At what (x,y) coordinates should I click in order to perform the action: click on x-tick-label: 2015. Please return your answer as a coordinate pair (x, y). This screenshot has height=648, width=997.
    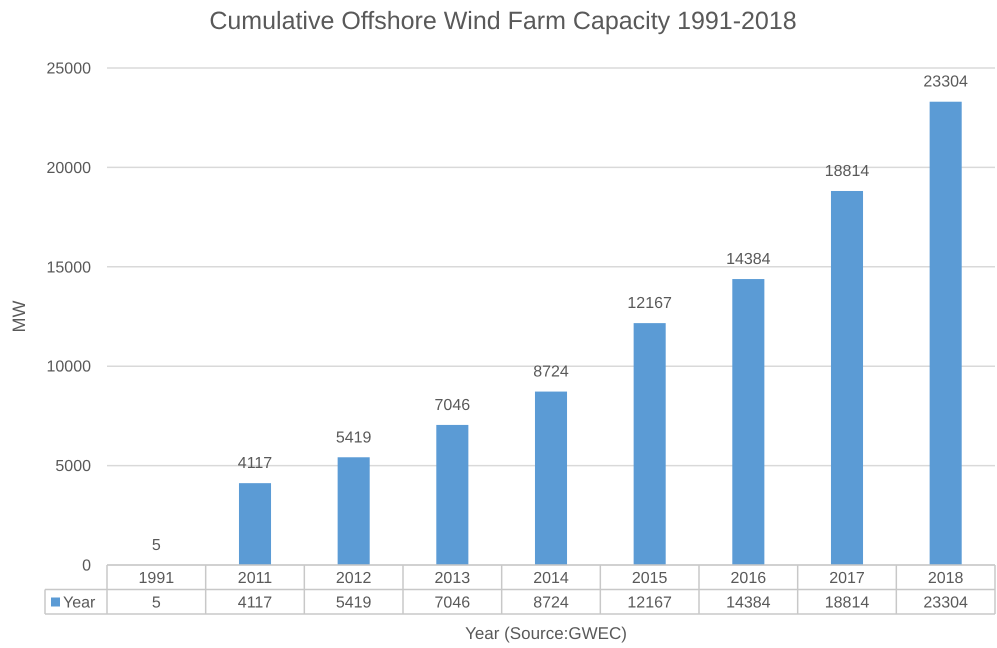
    Looking at the image, I should click on (650, 578).